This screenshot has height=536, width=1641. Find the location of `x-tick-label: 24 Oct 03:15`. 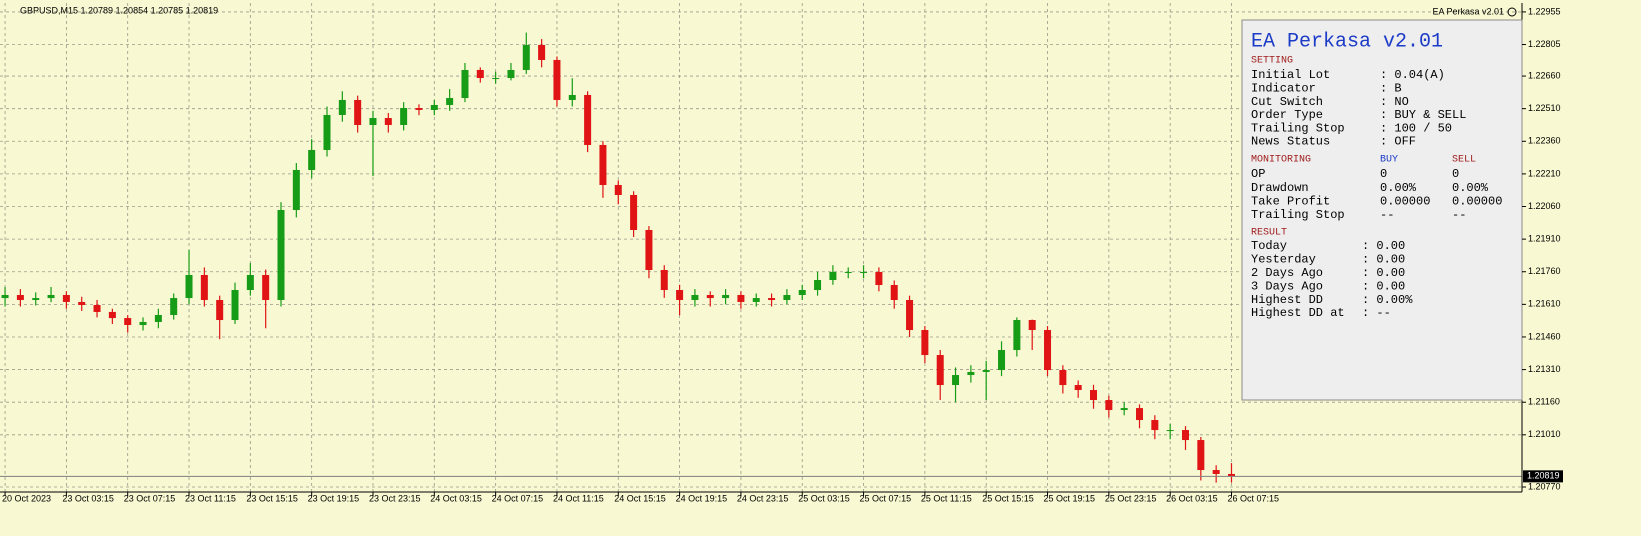

x-tick-label: 24 Oct 03:15 is located at coordinates (456, 498).